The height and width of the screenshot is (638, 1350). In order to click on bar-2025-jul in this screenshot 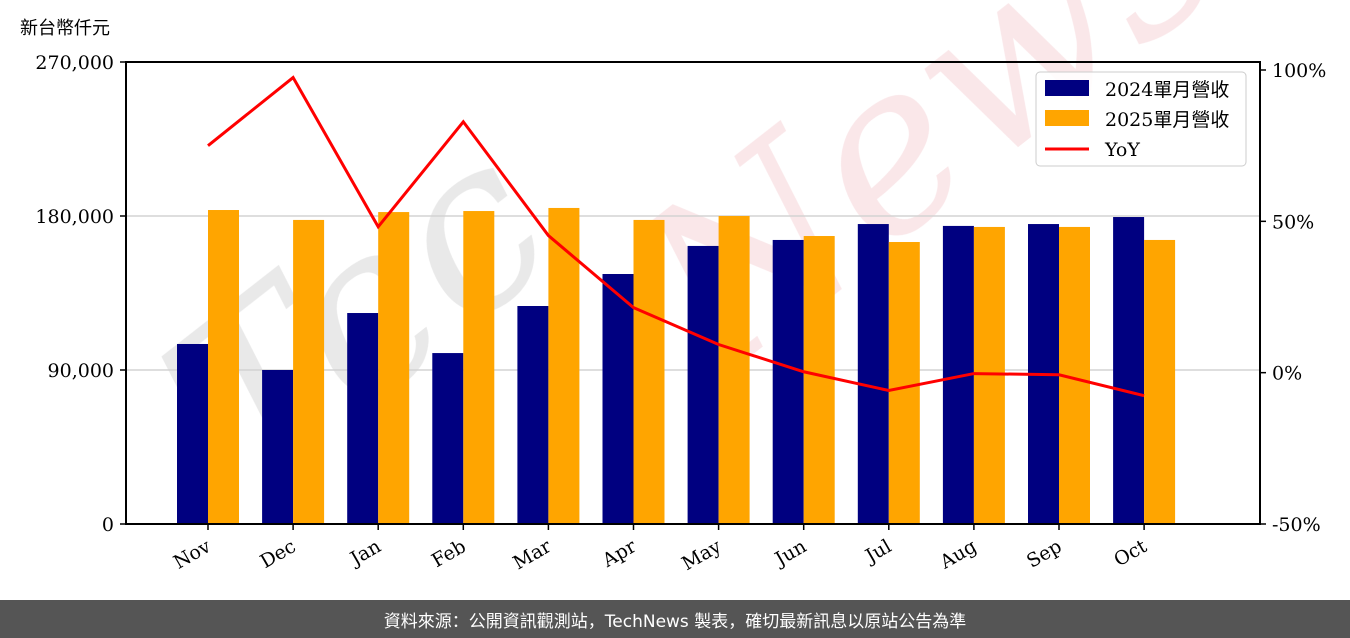, I will do `click(904, 383)`.